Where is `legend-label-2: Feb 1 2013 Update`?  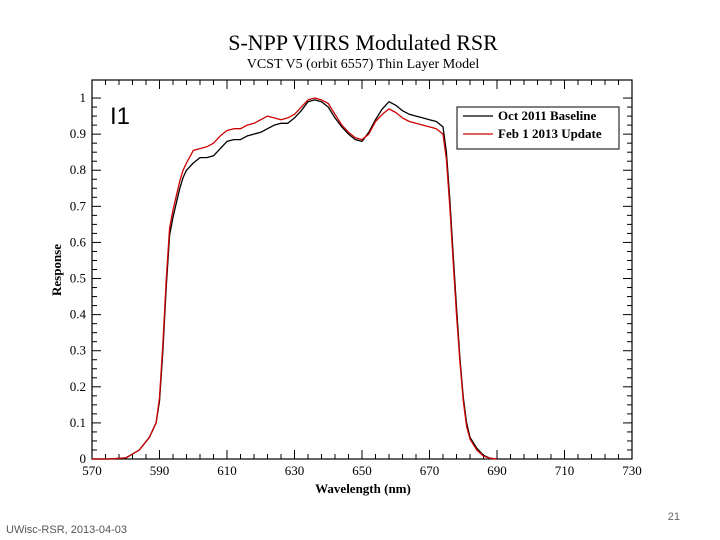
legend-label-2: Feb 1 2013 Update is located at coordinates (550, 133).